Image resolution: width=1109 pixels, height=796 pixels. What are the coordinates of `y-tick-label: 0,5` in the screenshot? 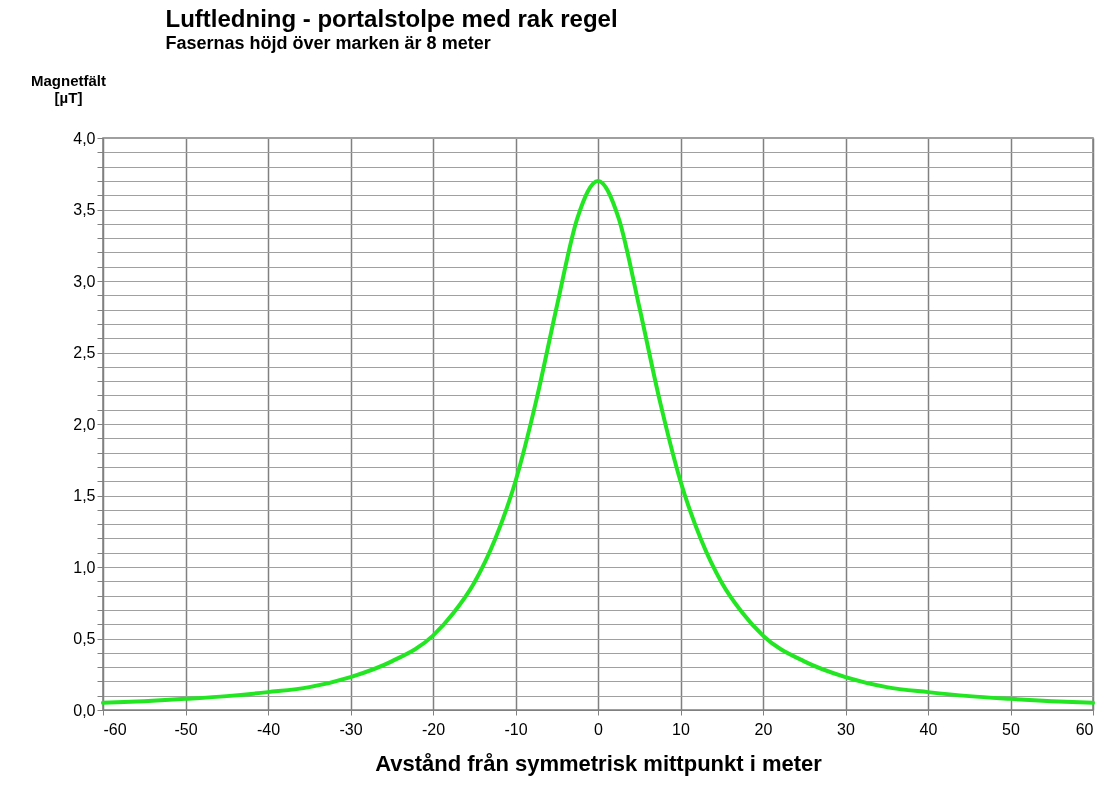 It's located at (84, 638).